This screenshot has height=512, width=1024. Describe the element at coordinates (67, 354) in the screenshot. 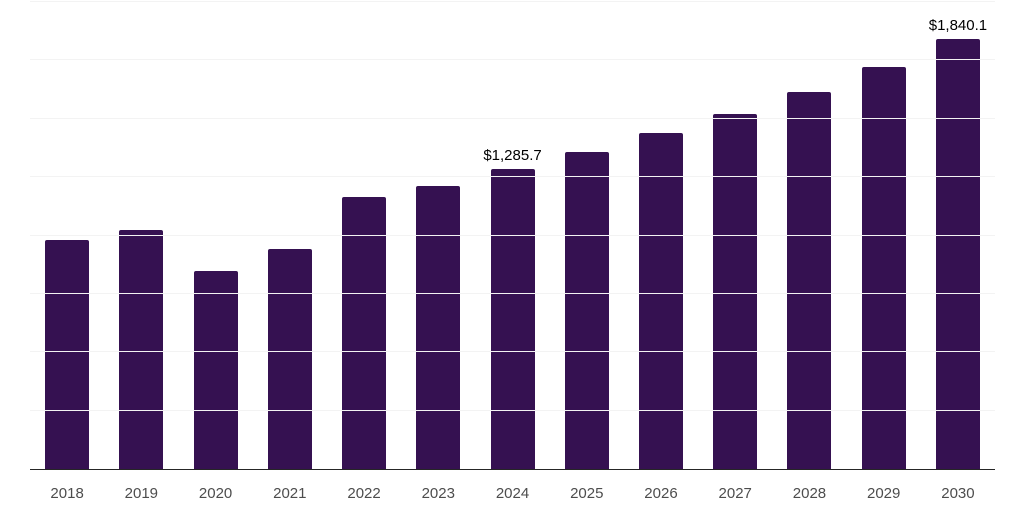

I see `bar-2018` at that location.